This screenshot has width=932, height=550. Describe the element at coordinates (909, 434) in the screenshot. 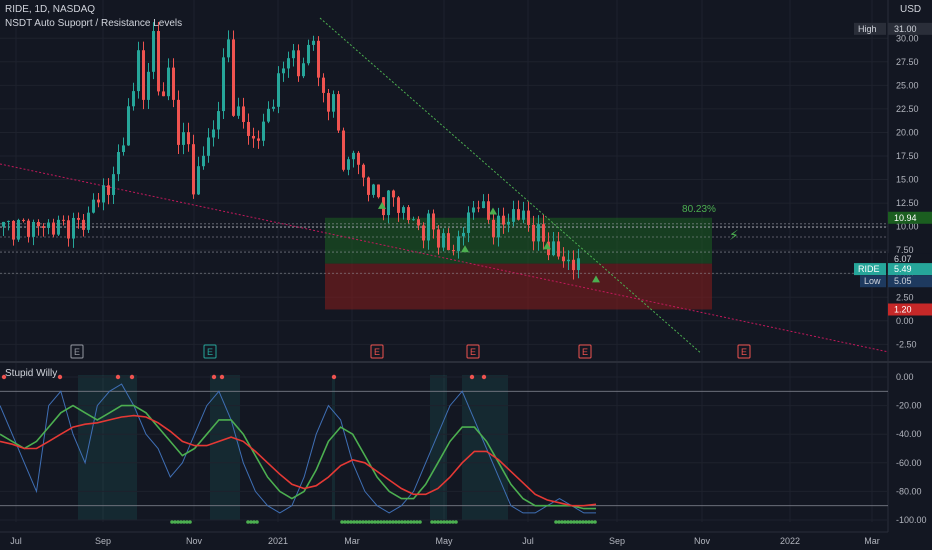

I see `sub-y-tick-label: -40.00` at that location.